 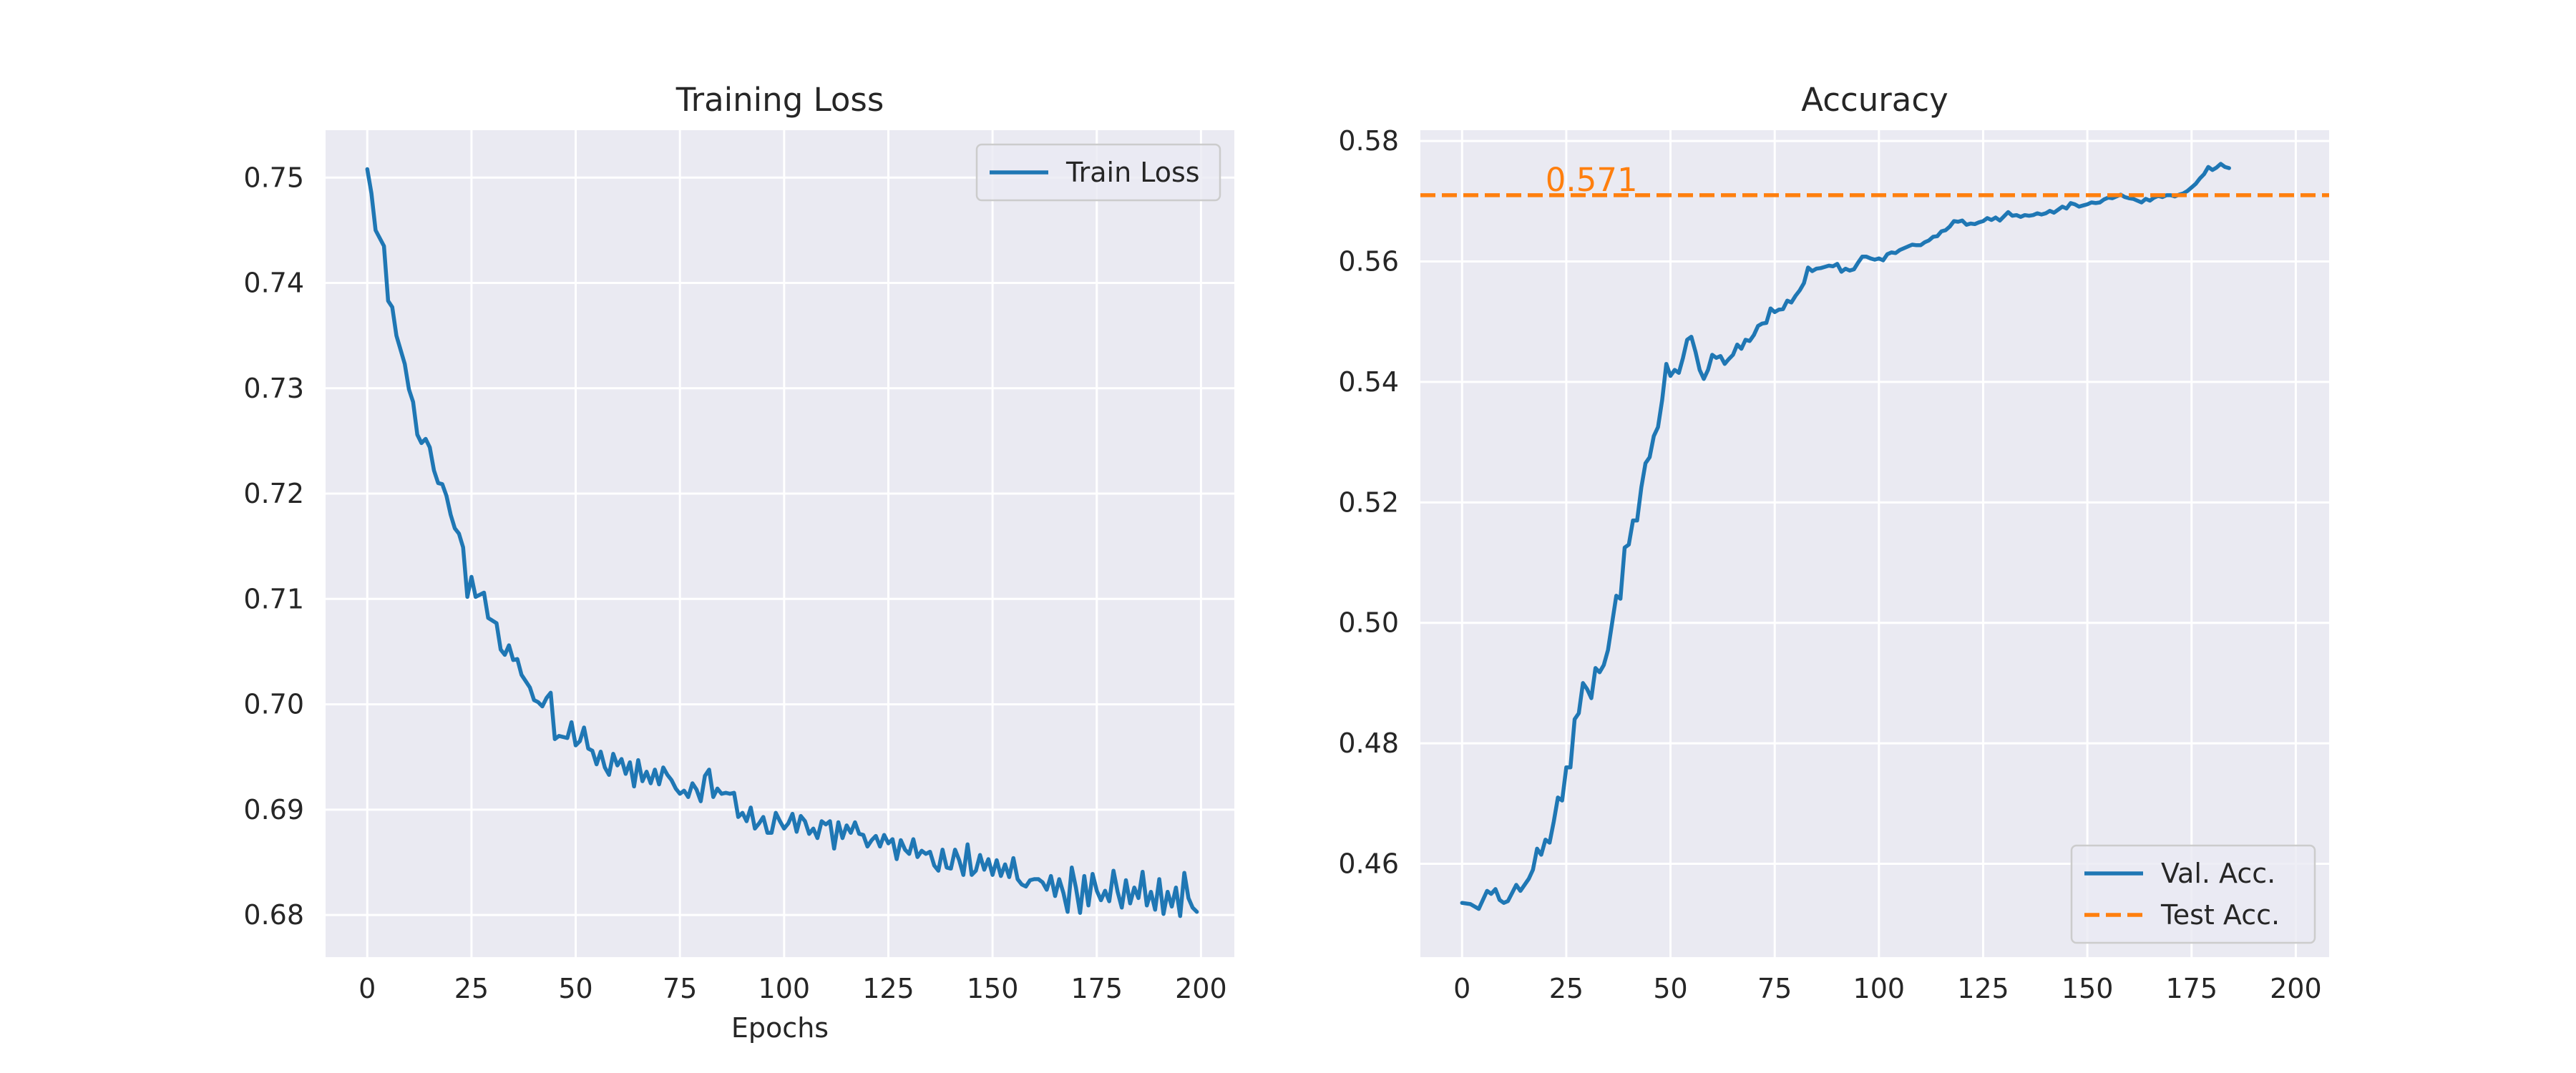 What do you see at coordinates (2220, 915) in the screenshot?
I see `legend-label-test-acc: Test Acc.` at bounding box center [2220, 915].